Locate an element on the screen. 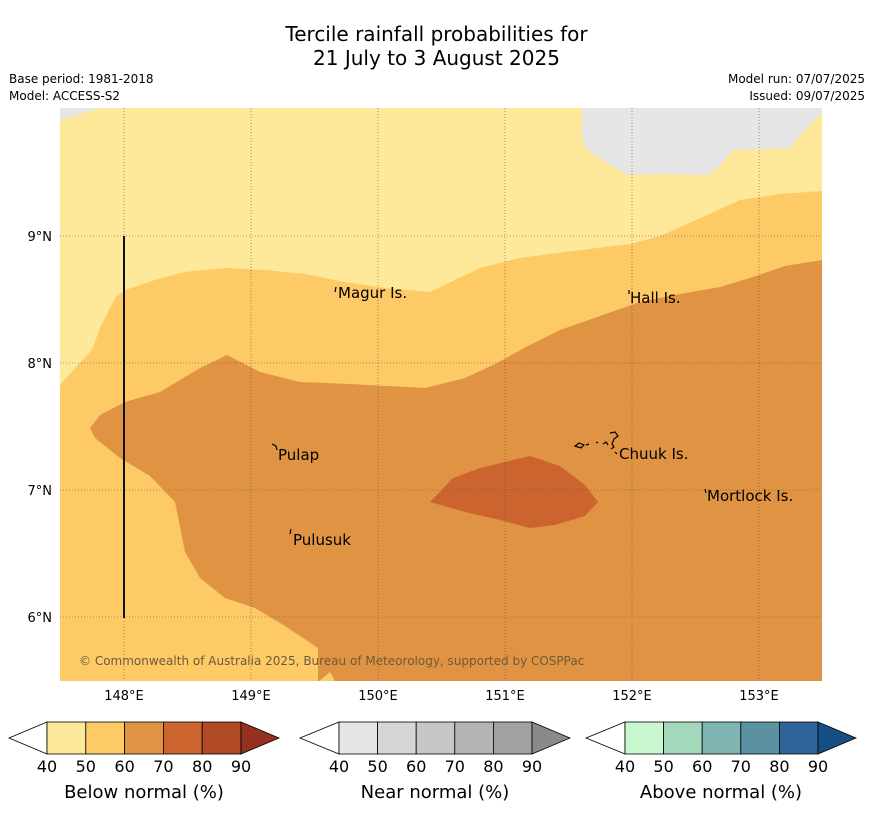 Image resolution: width=873 pixels, height=816 pixels. longitude-tick-label: 150°E is located at coordinates (378, 696).